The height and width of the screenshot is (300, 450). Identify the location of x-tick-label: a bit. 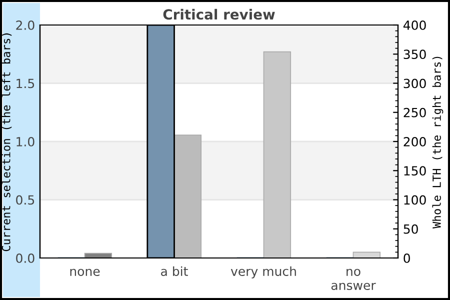
(174, 271).